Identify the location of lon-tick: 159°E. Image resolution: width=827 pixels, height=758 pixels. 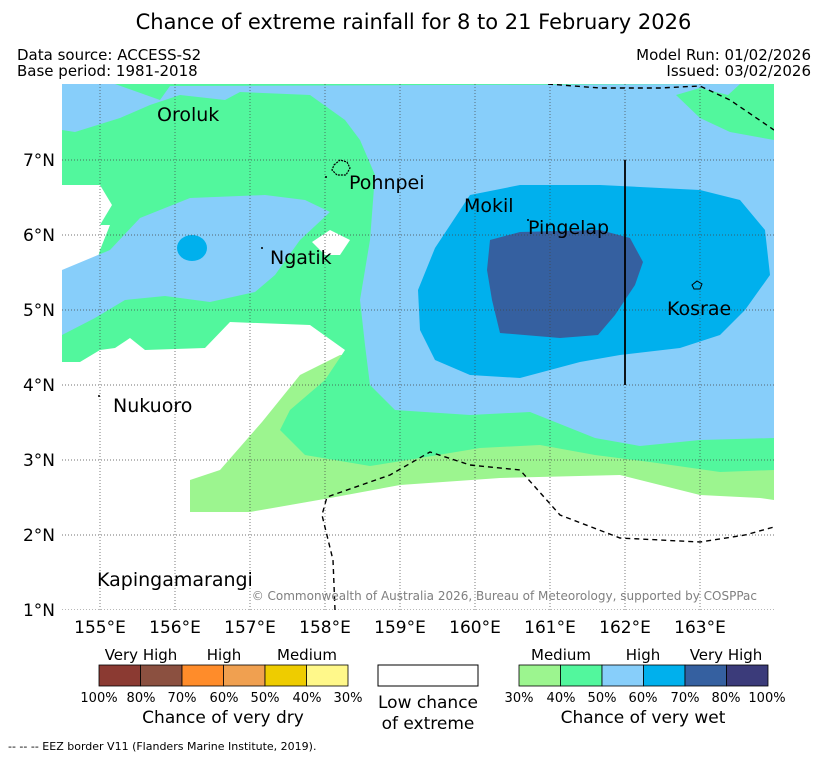
(400, 628).